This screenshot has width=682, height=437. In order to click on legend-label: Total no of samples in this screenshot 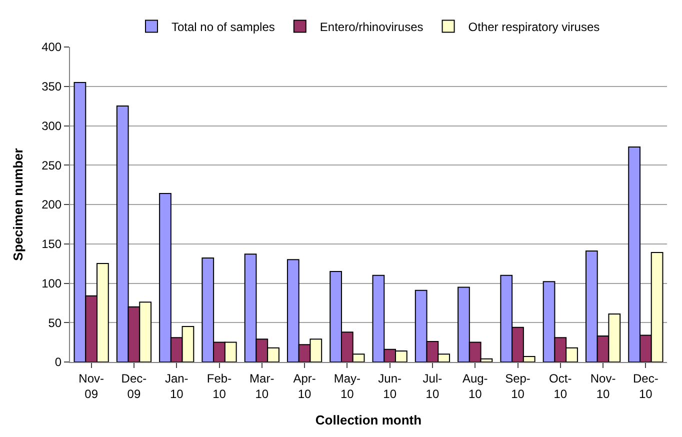, I will do `click(223, 27)`.